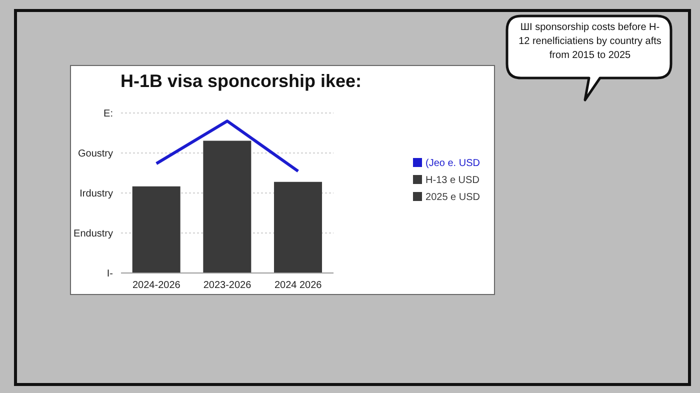 Image resolution: width=700 pixels, height=393 pixels. I want to click on x-tick-label: 2024-2026, so click(156, 286).